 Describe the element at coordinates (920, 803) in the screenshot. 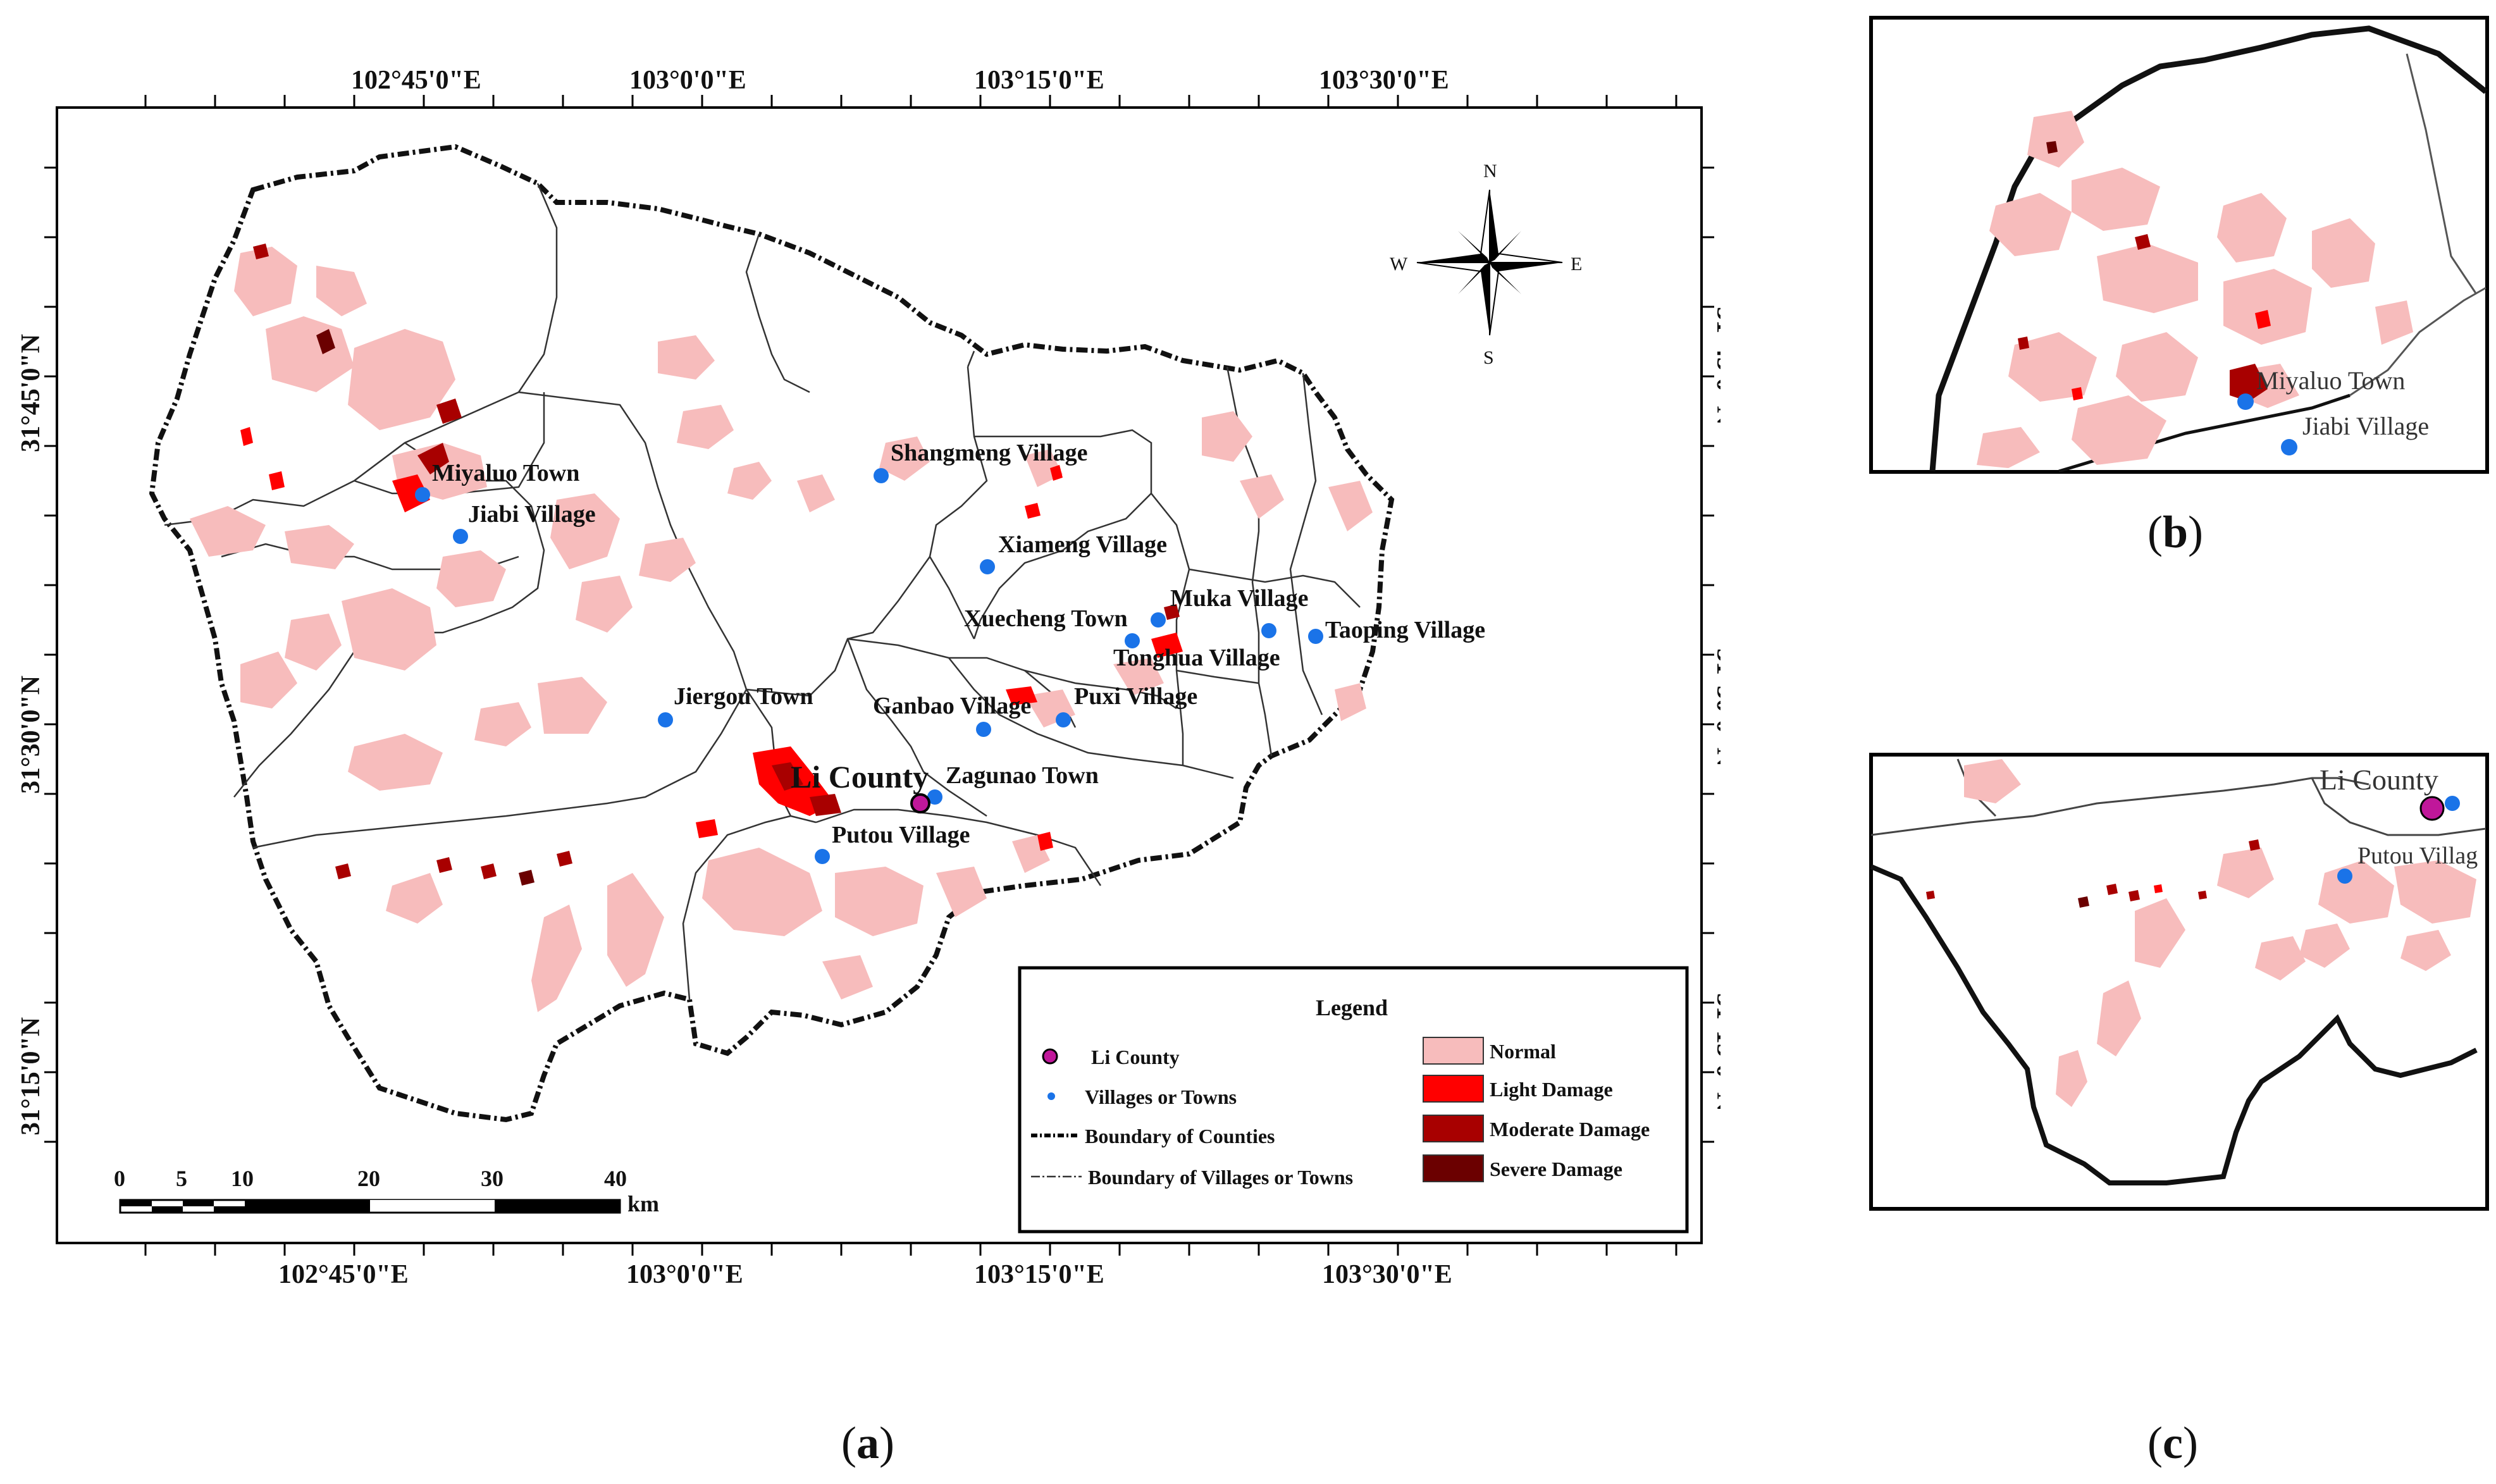

I see `li-county-marker` at that location.